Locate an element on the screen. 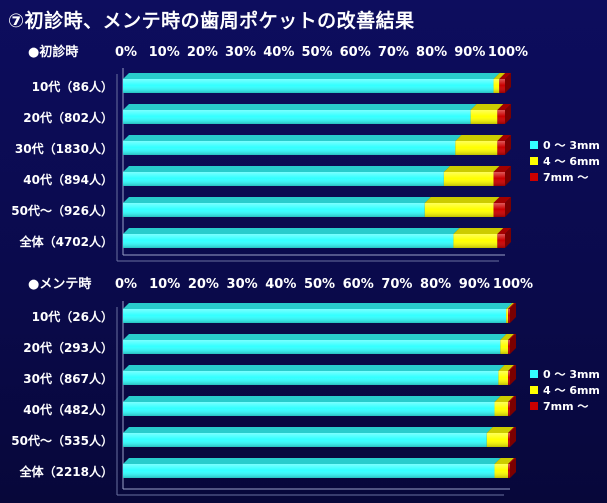  bar-row: 10代（26人） is located at coordinates (274, 313).